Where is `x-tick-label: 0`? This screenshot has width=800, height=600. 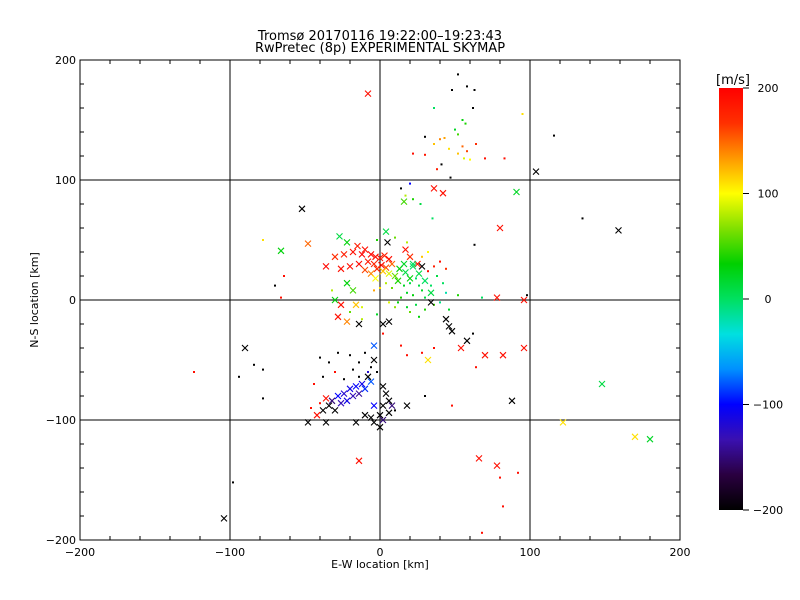
x-tick-label: 0 is located at coordinates (380, 552).